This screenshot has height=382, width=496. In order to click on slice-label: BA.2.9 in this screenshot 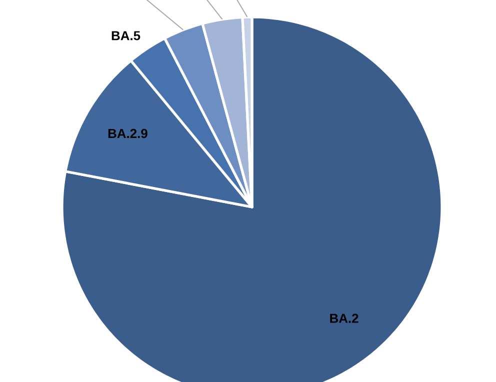, I will do `click(128, 133)`.